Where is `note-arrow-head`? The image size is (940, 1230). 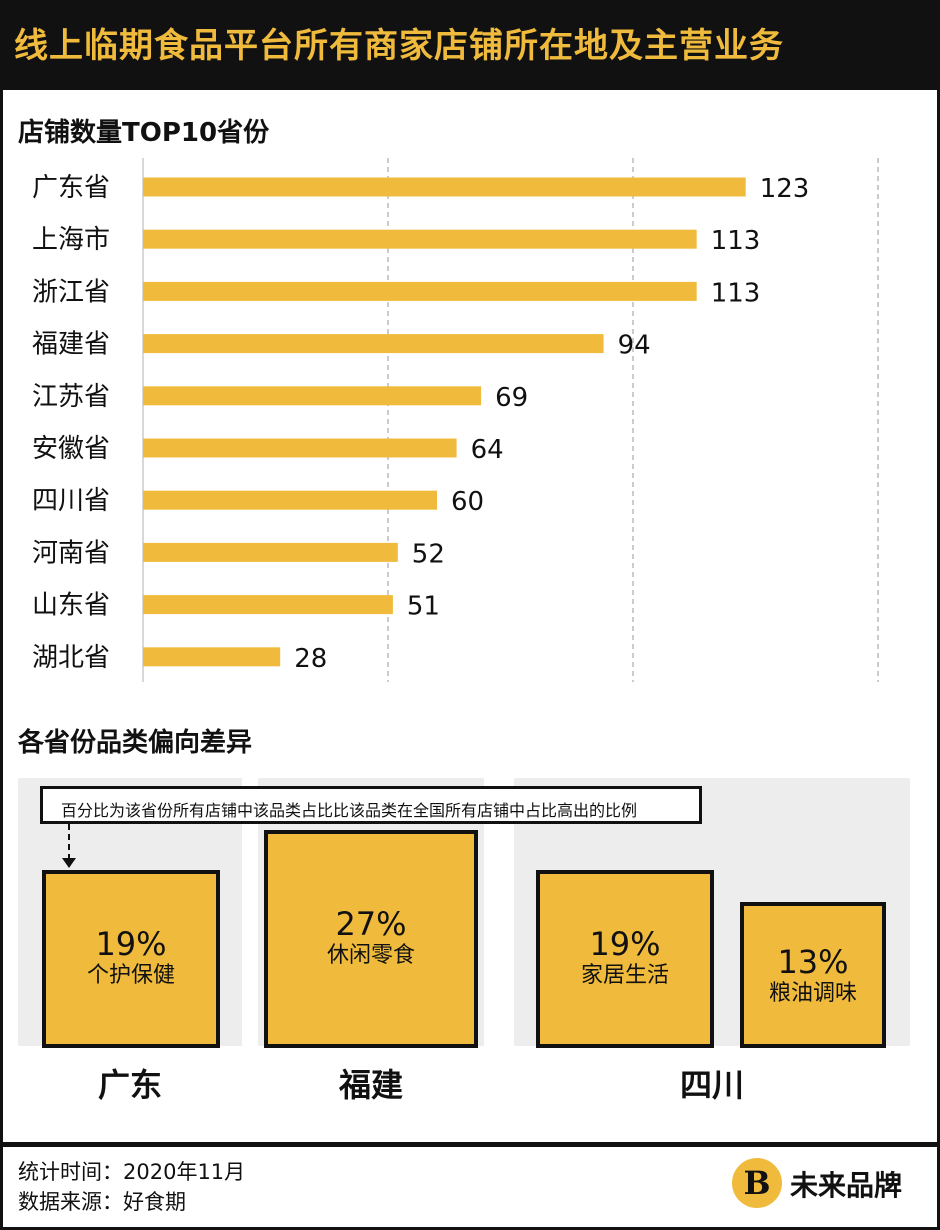
note-arrow-head is located at coordinates (69, 863).